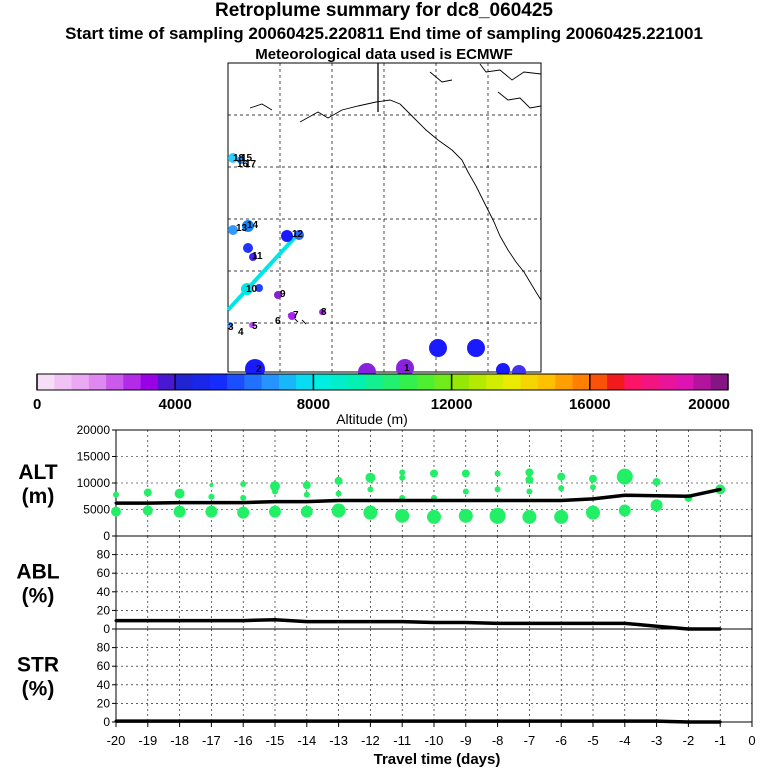  I want to click on y-tick-label: 5000, so click(96, 510).